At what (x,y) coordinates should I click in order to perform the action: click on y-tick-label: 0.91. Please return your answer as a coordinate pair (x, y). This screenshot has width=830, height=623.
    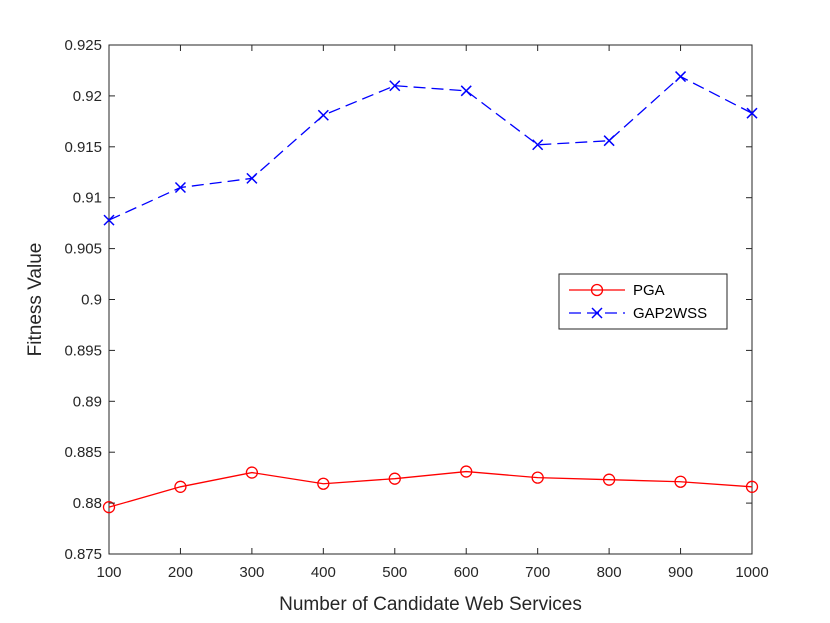
    Looking at the image, I should click on (87, 198).